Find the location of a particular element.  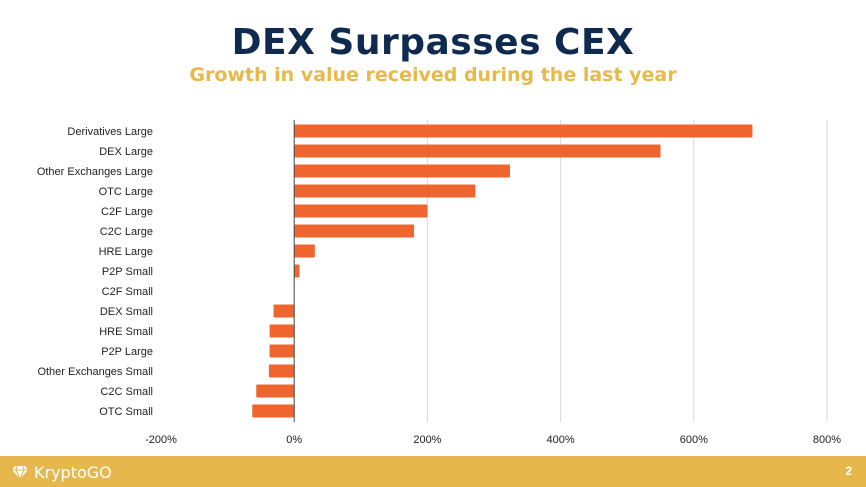

slide-title: DEX Surpasses CEX is located at coordinates (433, 42).